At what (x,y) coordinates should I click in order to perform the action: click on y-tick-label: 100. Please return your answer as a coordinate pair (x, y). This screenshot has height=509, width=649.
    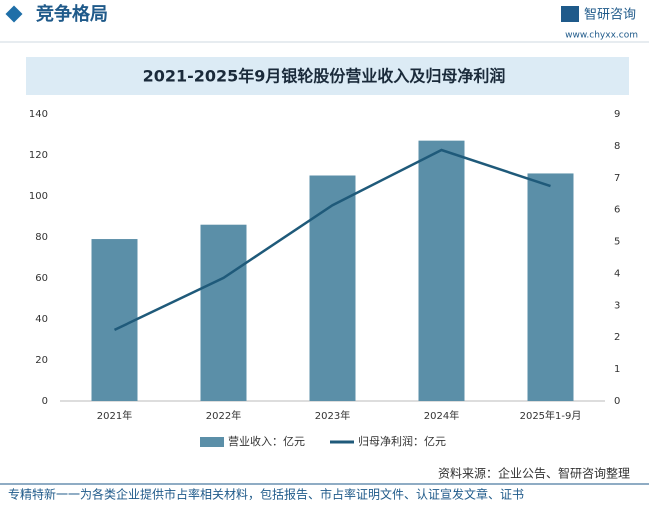
    Looking at the image, I should click on (38, 196).